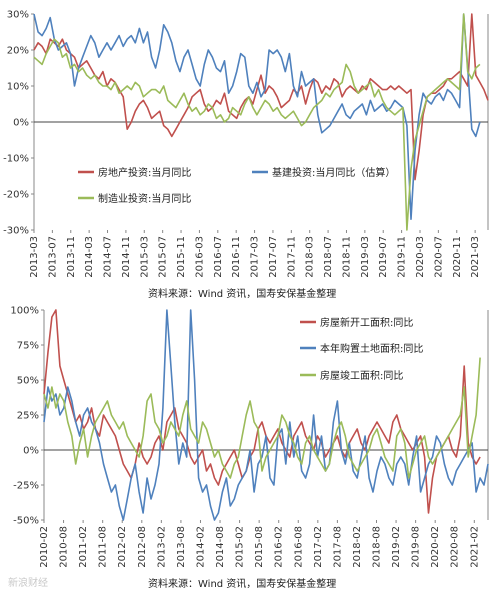 The image size is (492, 594). Describe the element at coordinates (255, 257) in the screenshot. I see `x-tick-label: 2017-03` at that location.